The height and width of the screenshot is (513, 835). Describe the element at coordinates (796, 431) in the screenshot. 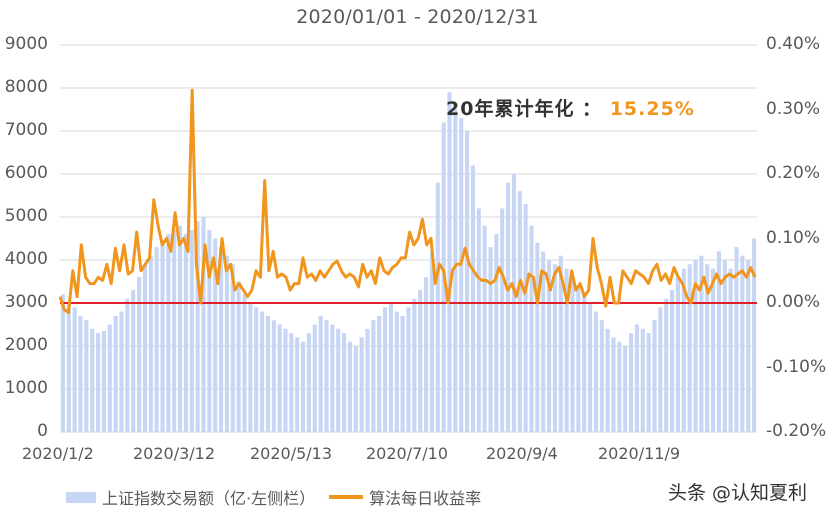

I see `right-y-tick: -0.20%` at that location.